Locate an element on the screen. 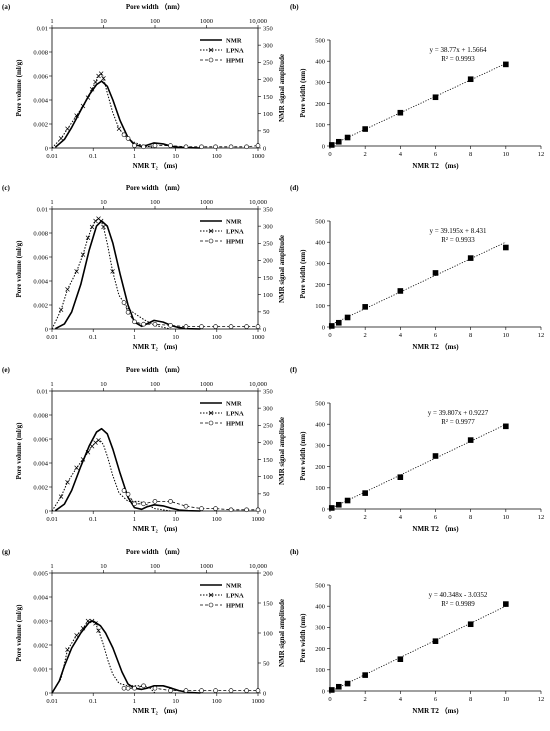 The height and width of the screenshot is (731, 550). y-tick-label: 0.01 is located at coordinates (42, 209).